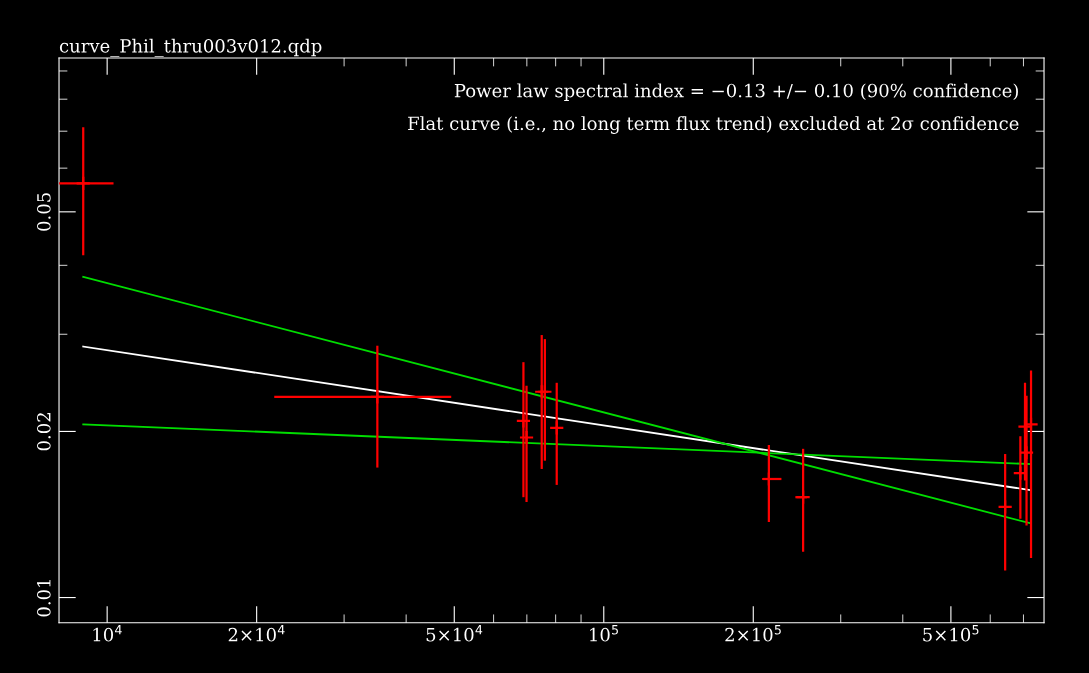 The width and height of the screenshot is (1089, 673). What do you see at coordinates (44, 432) in the screenshot?
I see `y-tick-label: 0.02` at bounding box center [44, 432].